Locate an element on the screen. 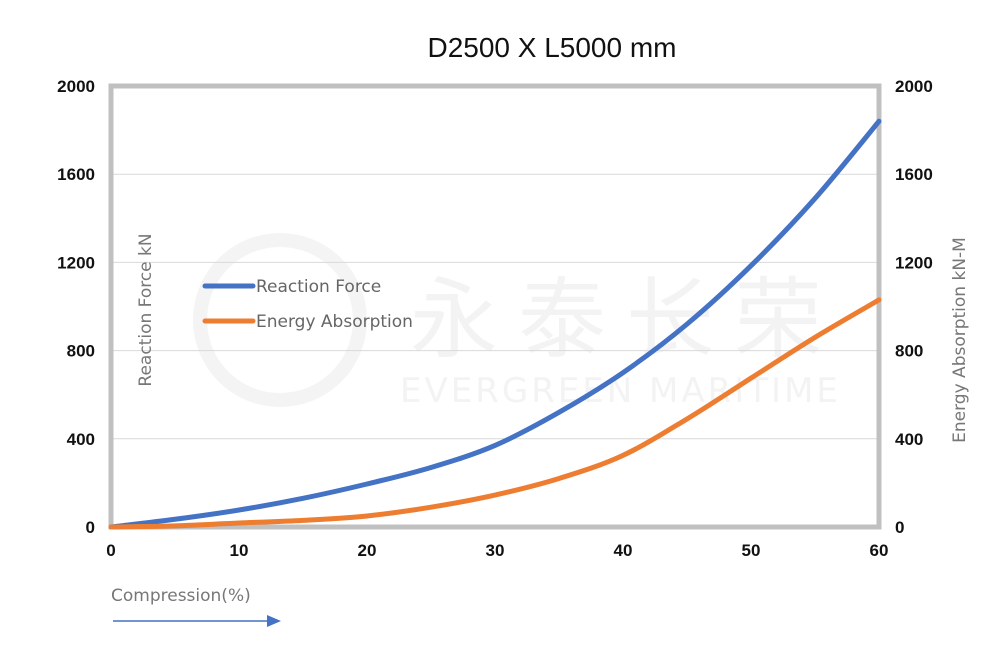  arrow-right-icon is located at coordinates (197, 621).